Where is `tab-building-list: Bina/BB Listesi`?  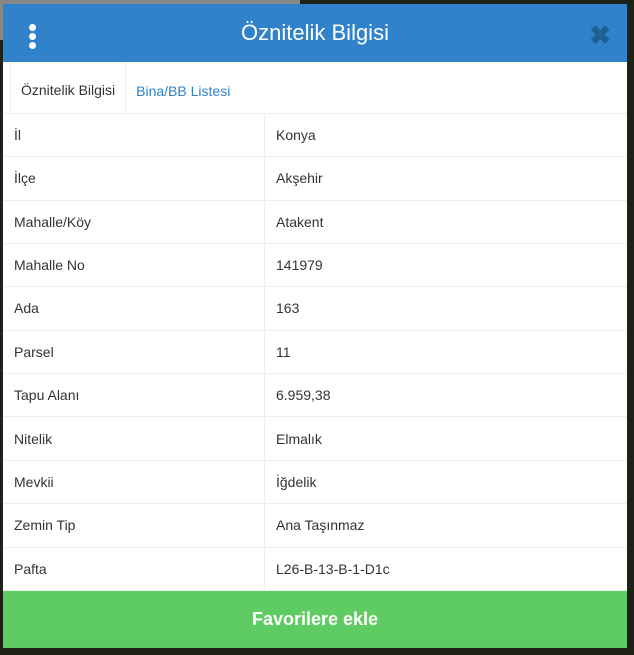
tab-building-list: Bina/BB Listesi is located at coordinates (183, 90).